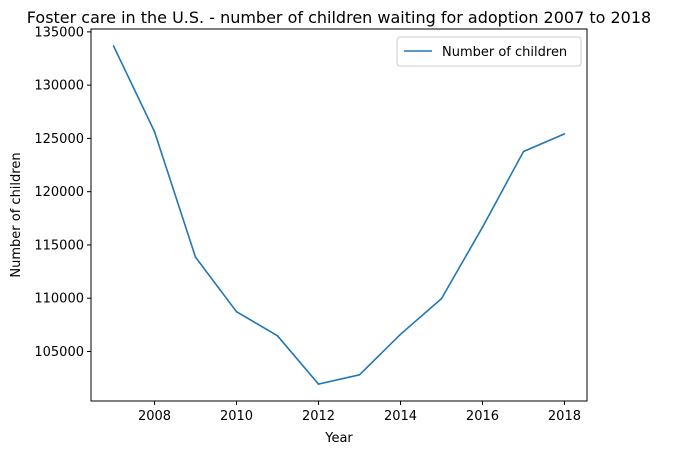 This screenshot has width=673, height=455. What do you see at coordinates (318, 384) in the screenshot?
I see `data-point-2012` at bounding box center [318, 384].